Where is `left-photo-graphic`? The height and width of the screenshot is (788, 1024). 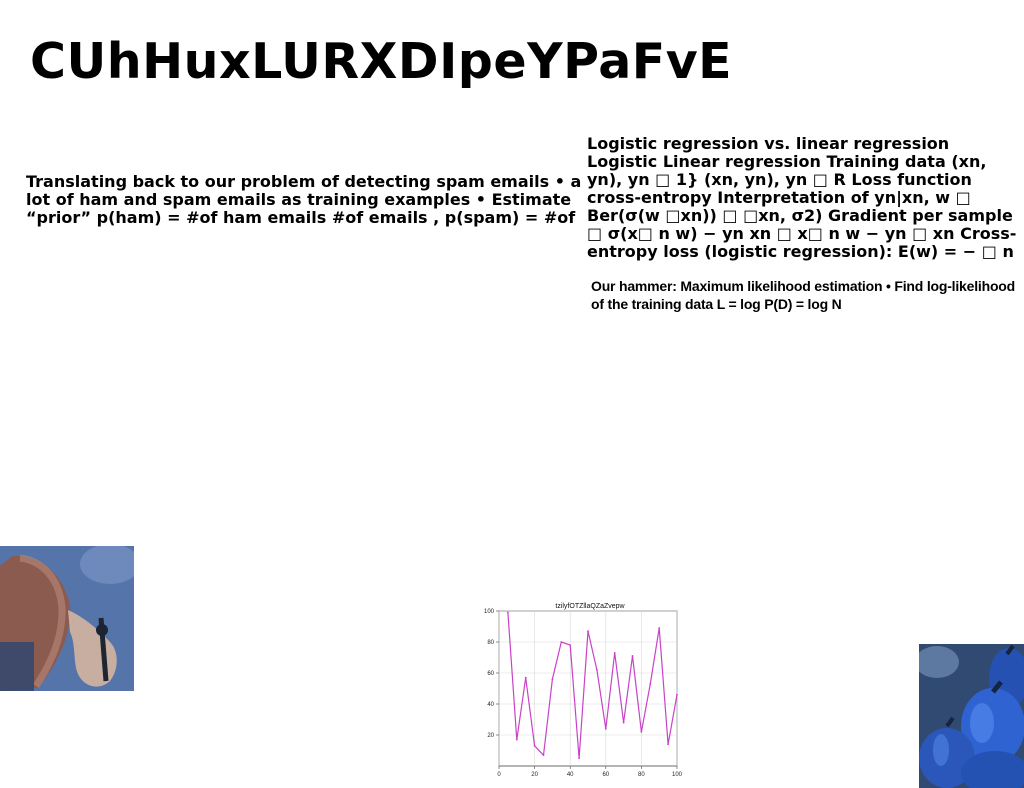
left-photo-graphic is located at coordinates (67, 618).